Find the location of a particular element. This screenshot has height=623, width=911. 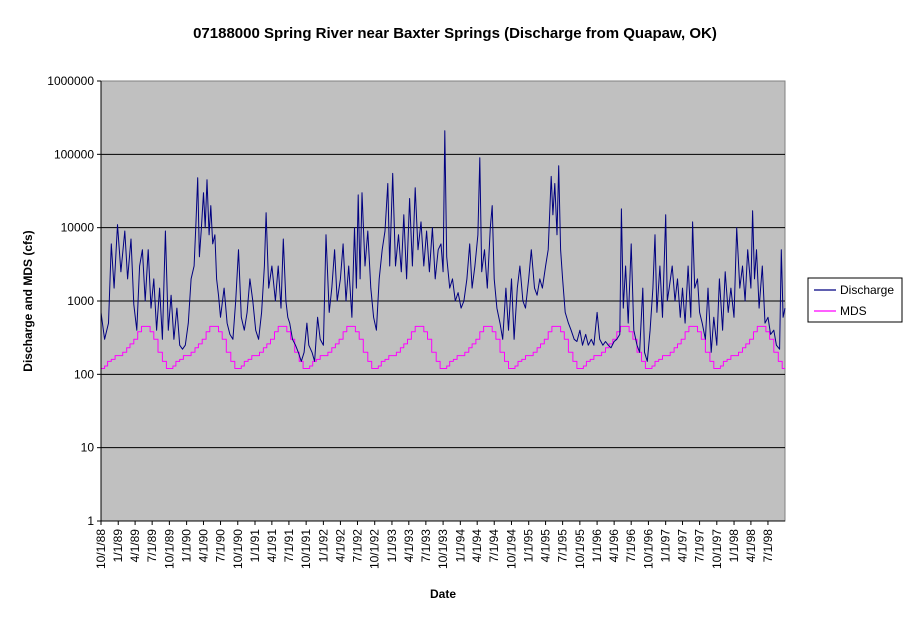

series-line-mds is located at coordinates (443, 347).